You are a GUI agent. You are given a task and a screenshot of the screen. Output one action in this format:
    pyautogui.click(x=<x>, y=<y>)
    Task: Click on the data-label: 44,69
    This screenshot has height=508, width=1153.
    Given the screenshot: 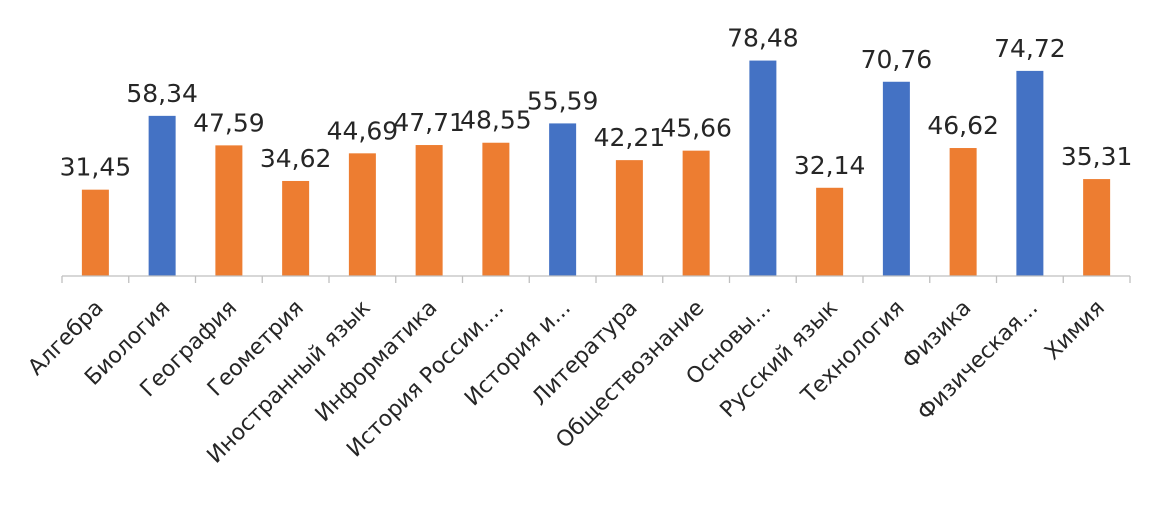 What is the action you would take?
    pyautogui.click(x=363, y=130)
    